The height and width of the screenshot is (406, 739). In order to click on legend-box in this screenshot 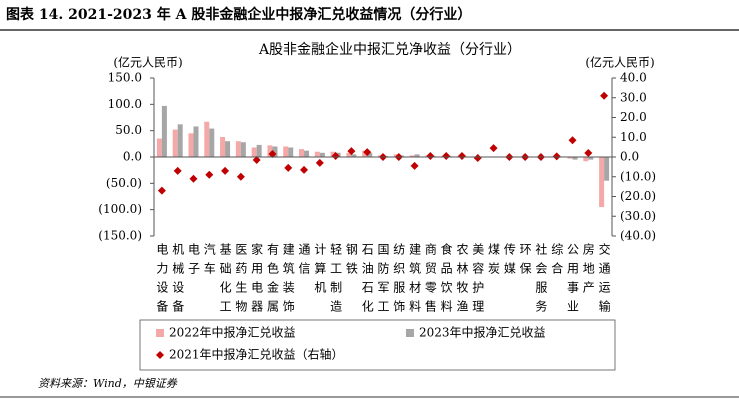, I will do `click(377, 345)`.